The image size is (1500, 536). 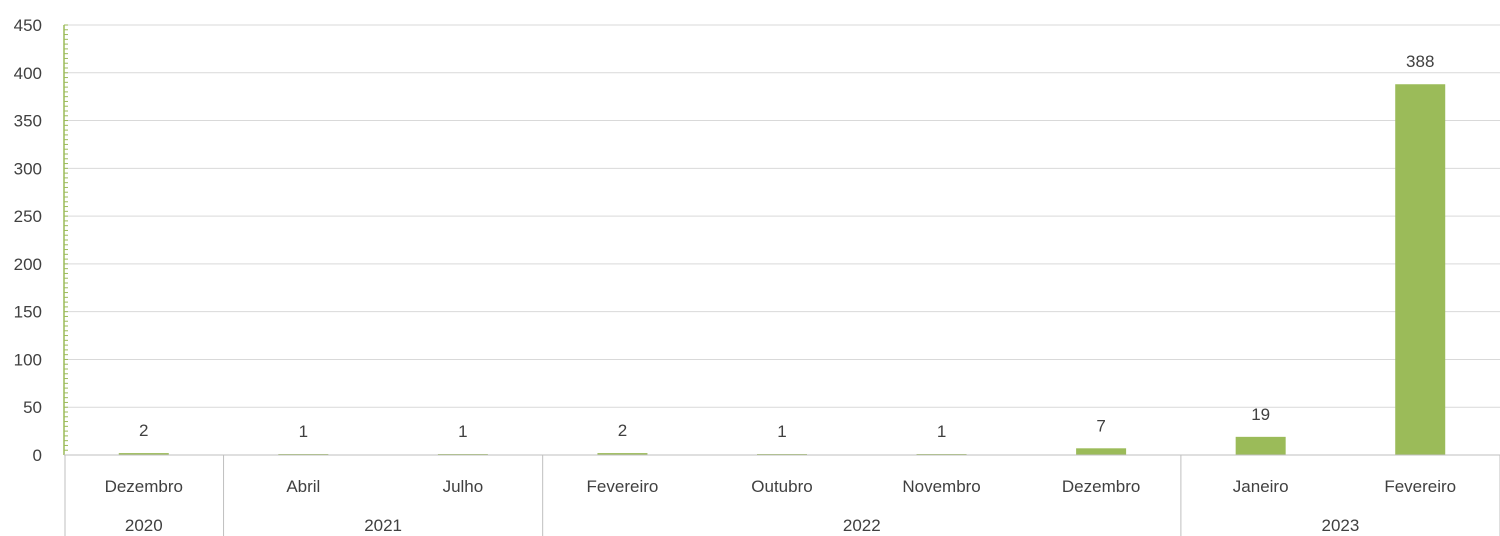 What do you see at coordinates (28, 216) in the screenshot?
I see `y-tick-label: 250` at bounding box center [28, 216].